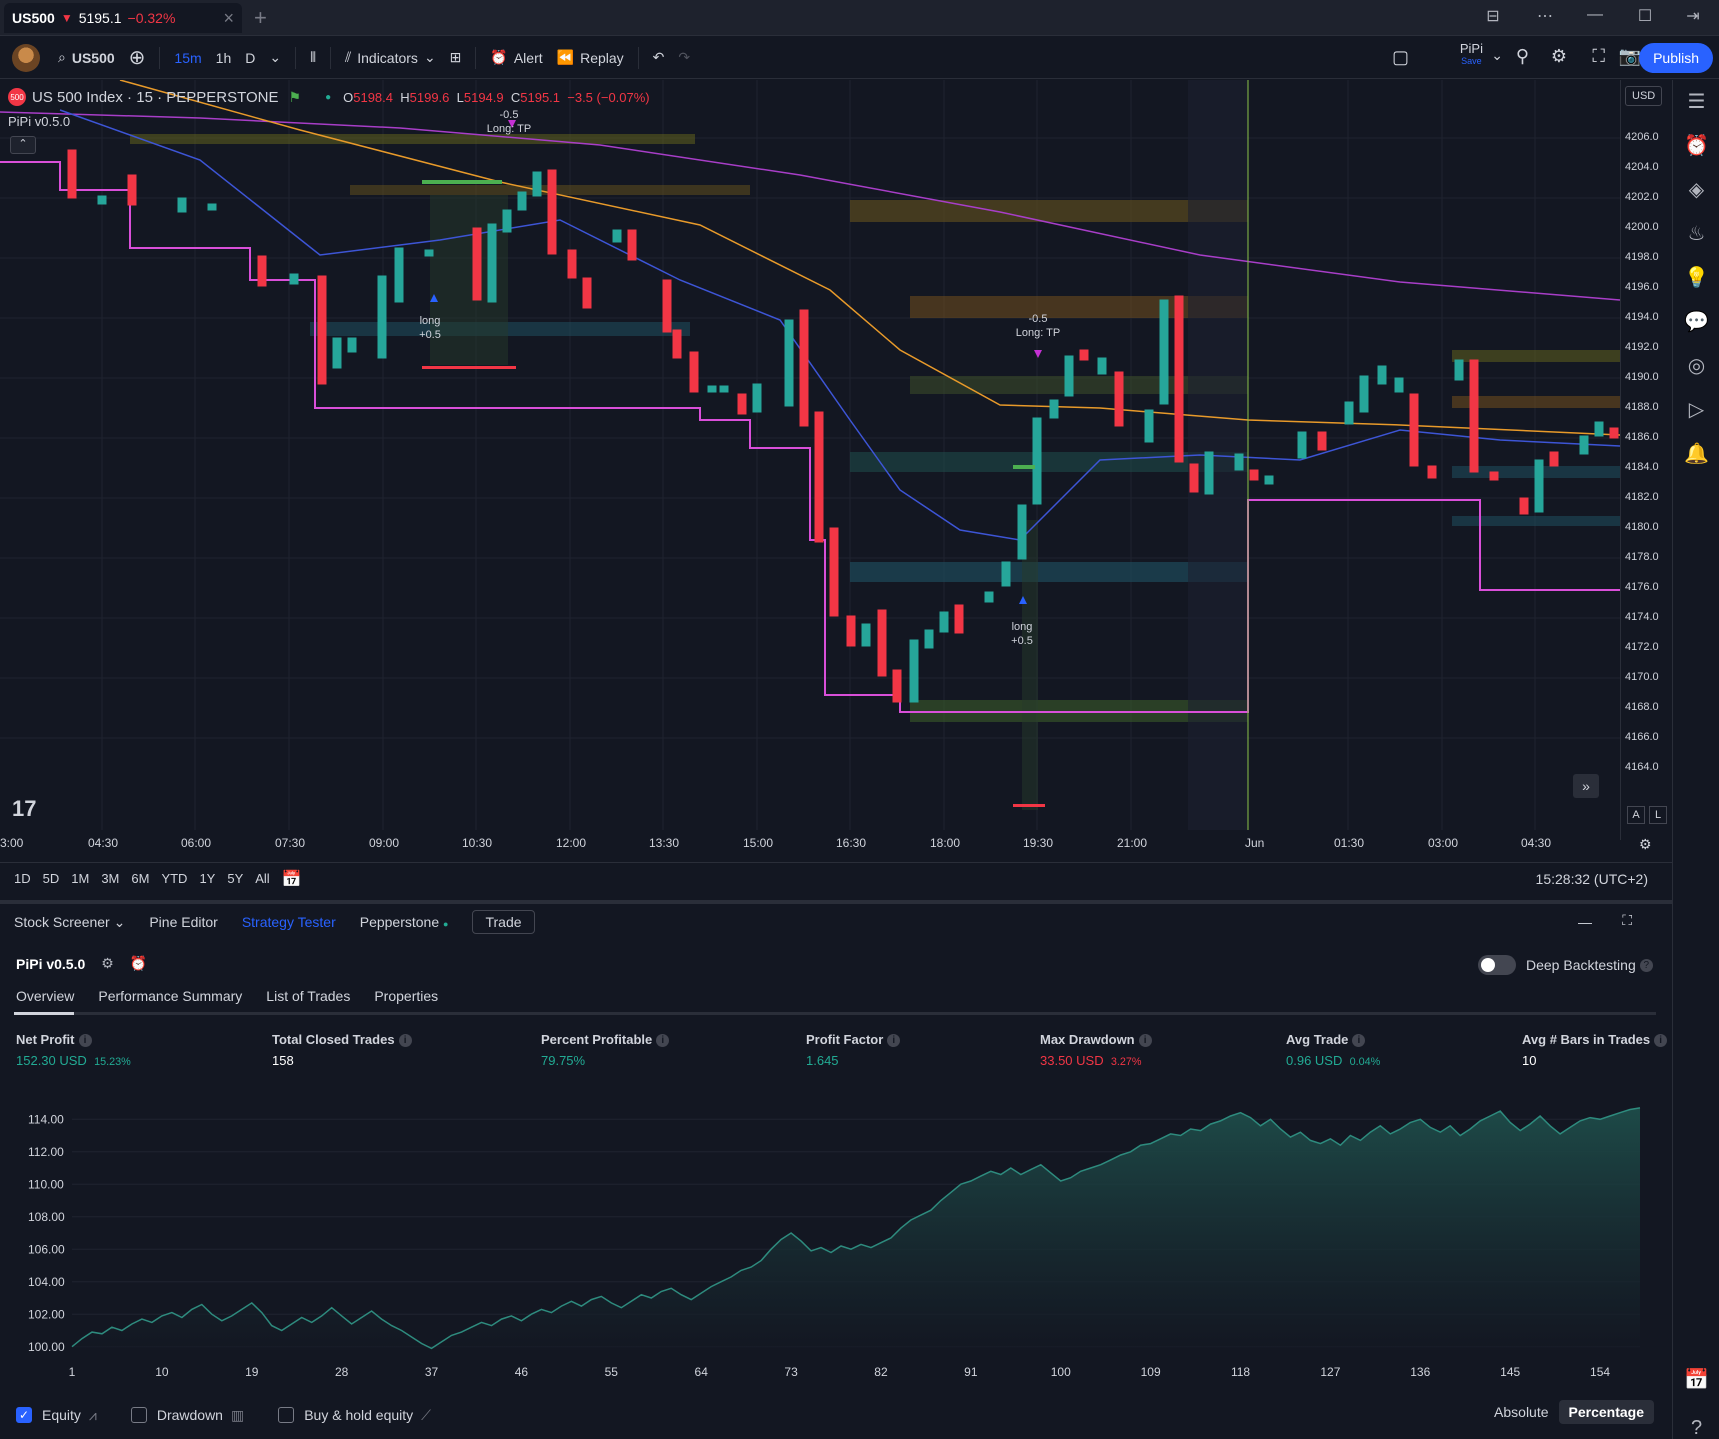 This screenshot has width=1719, height=1439. I want to click on range-5y: 5Y, so click(235, 878).